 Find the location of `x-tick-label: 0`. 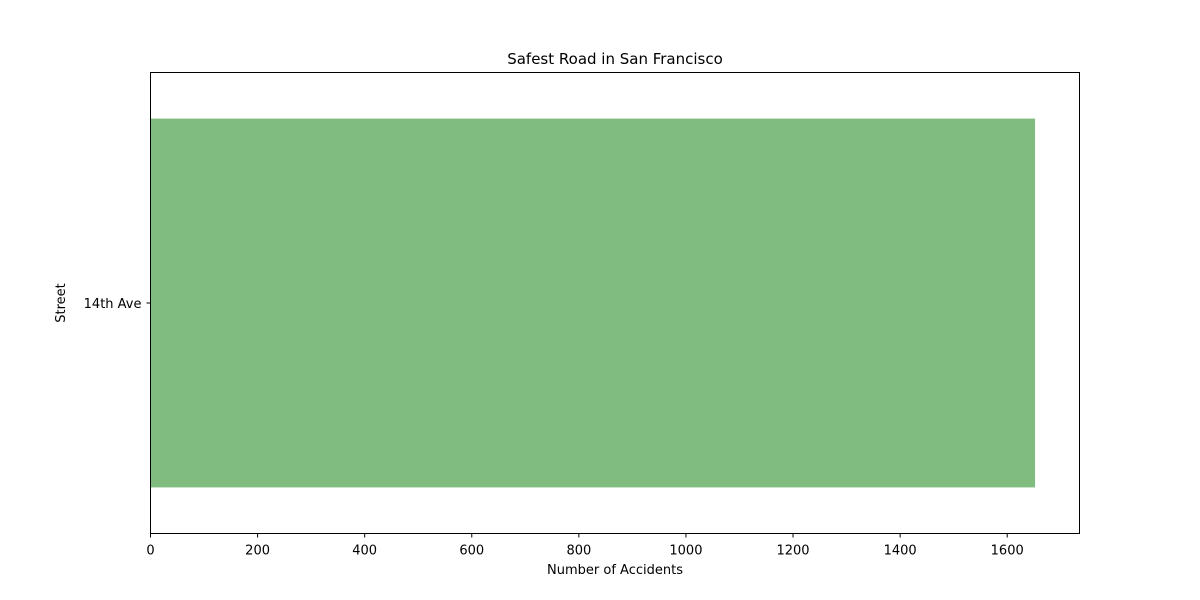

x-tick-label: 0 is located at coordinates (150, 551).